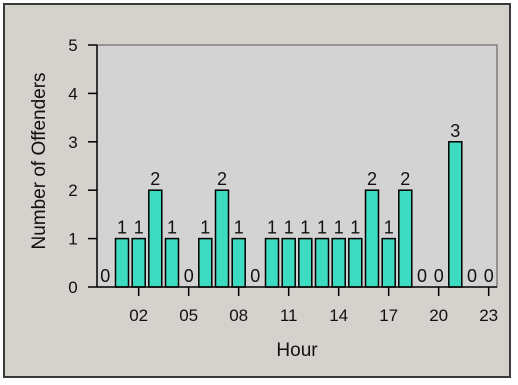  What do you see at coordinates (222, 179) in the screenshot?
I see `data-label-07: 2` at bounding box center [222, 179].